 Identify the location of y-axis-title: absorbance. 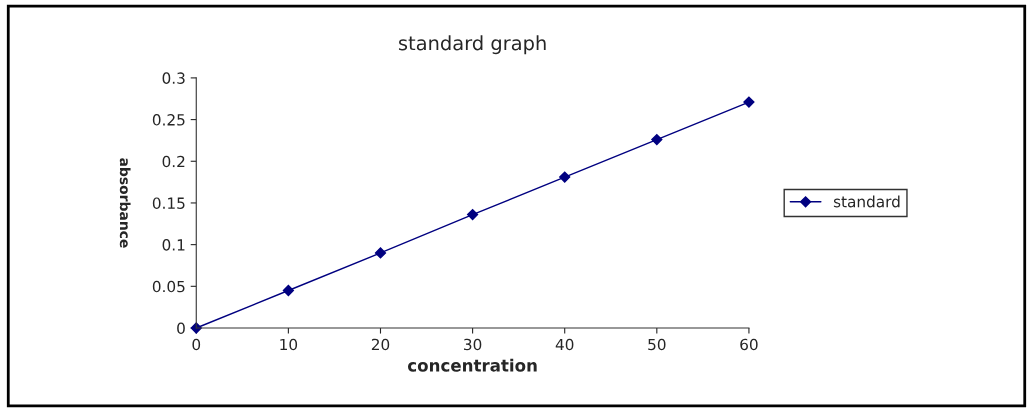
(125, 203).